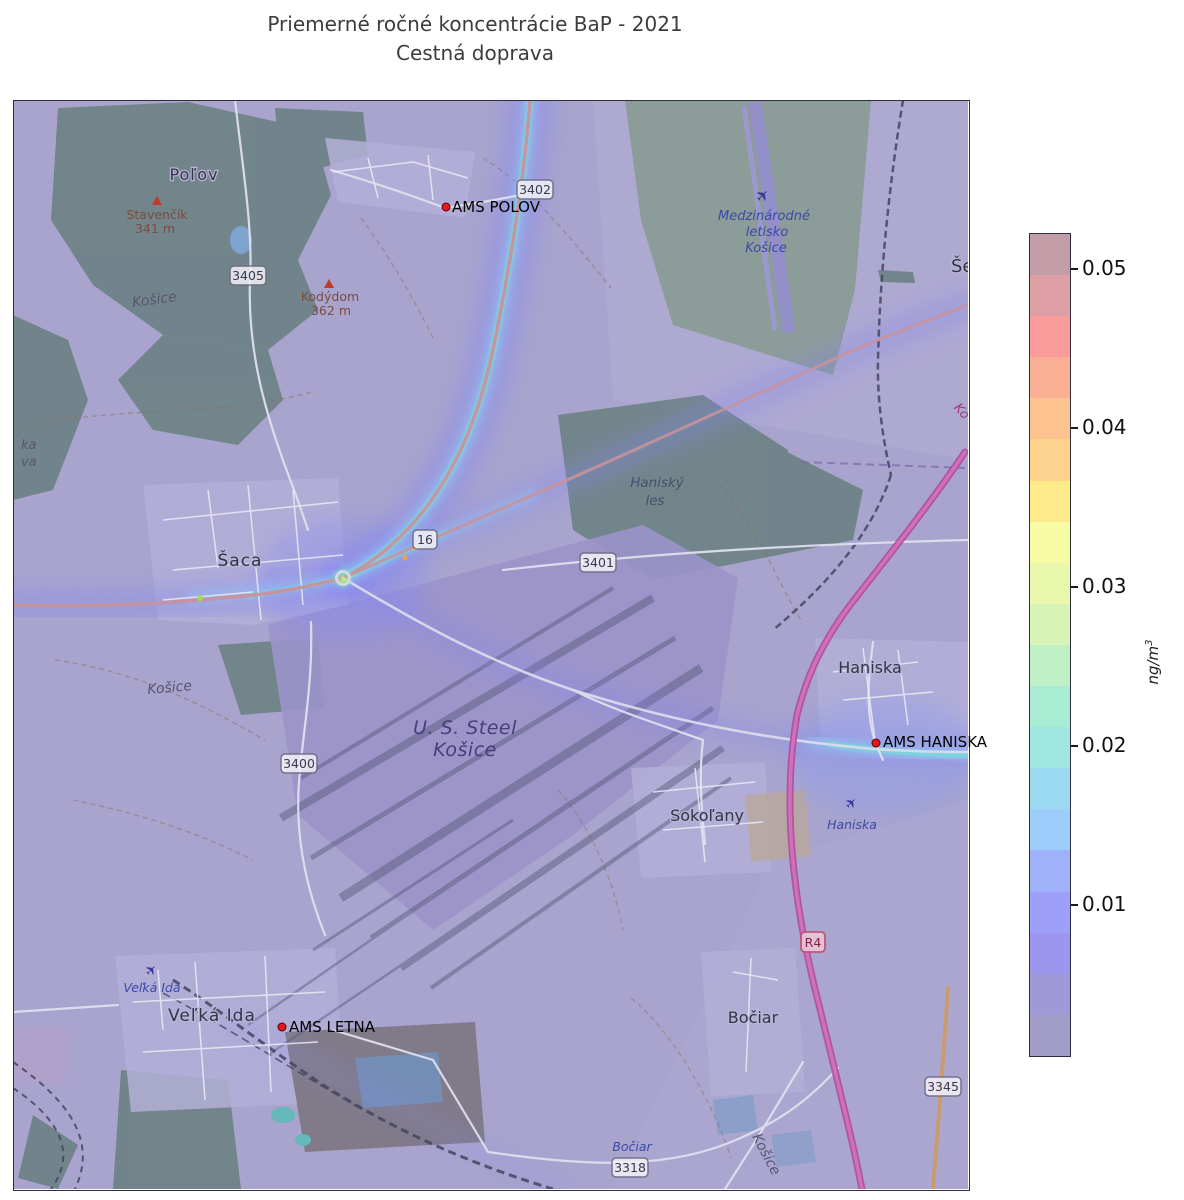  I want to click on road-shield-3318: 3318, so click(630, 1167).